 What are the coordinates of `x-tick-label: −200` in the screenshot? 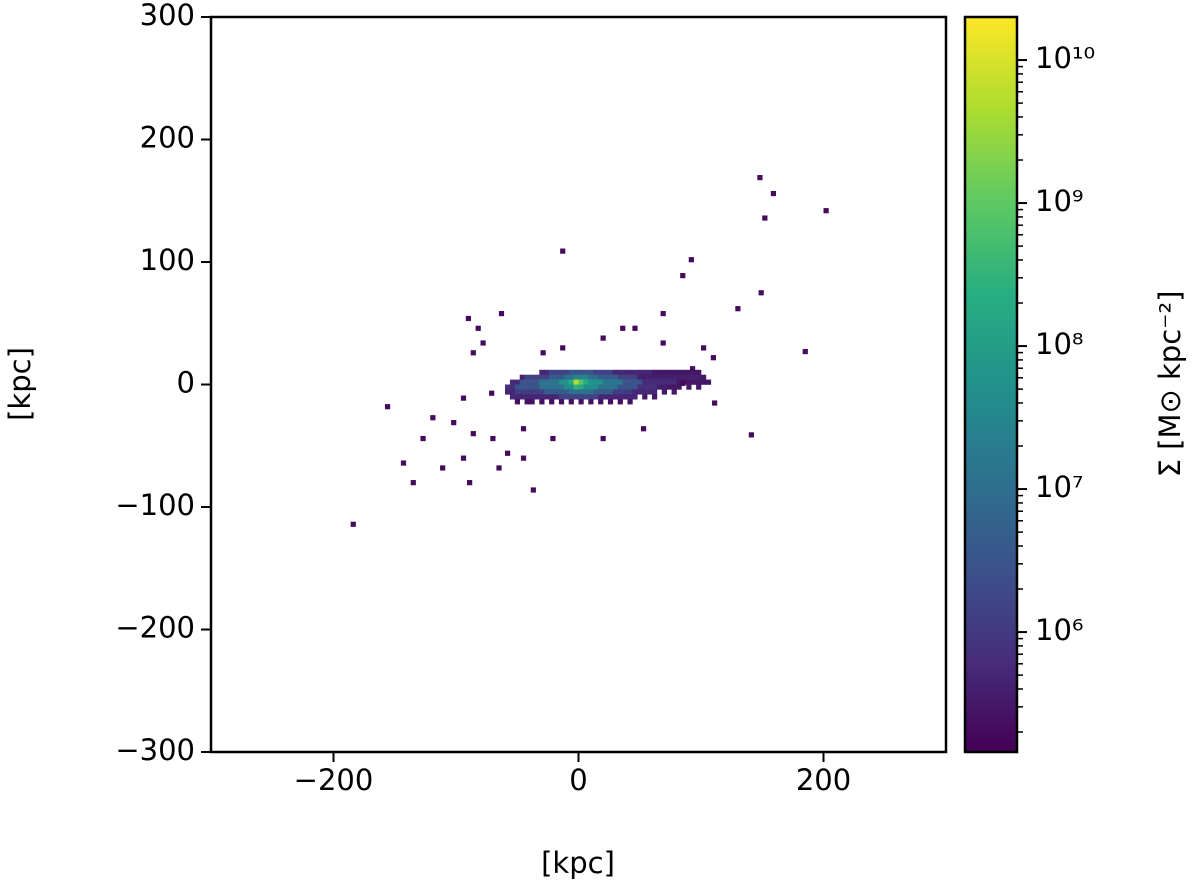 It's located at (334, 780).